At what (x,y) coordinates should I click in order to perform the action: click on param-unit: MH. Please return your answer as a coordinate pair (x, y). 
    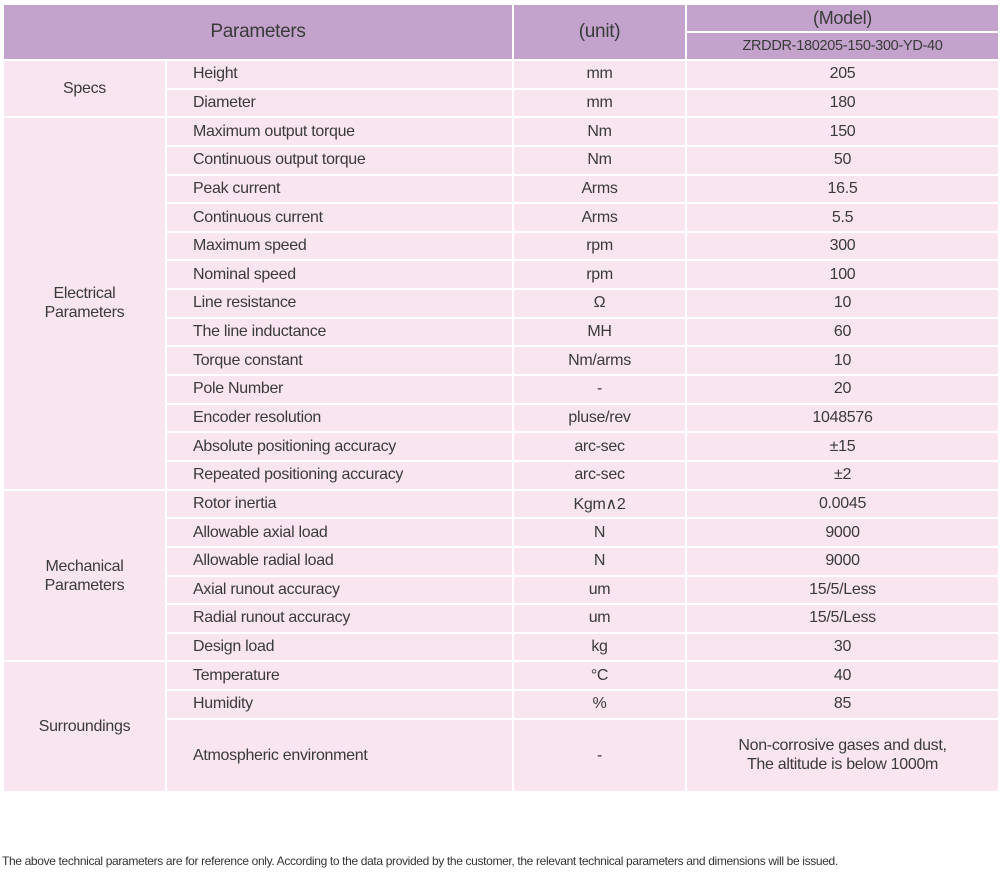
    Looking at the image, I should click on (600, 332).